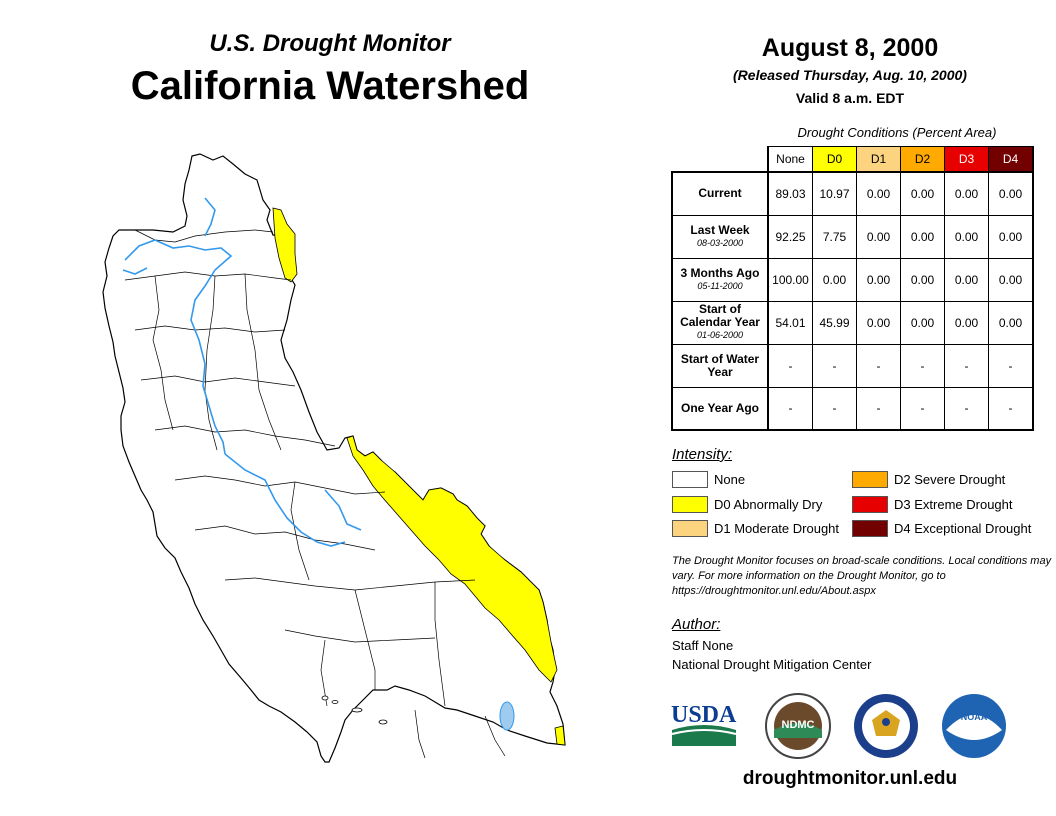 Image resolution: width=1056 pixels, height=816 pixels. I want to click on table-caption: Drought Conditions (Percent Area), so click(897, 132).